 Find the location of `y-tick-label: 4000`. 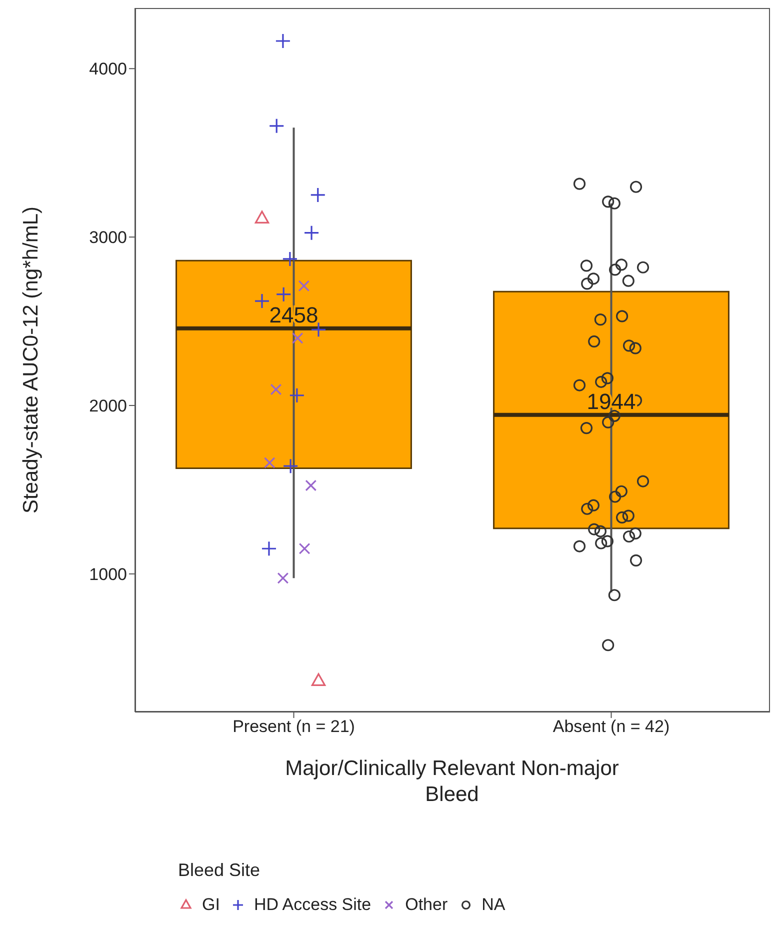

y-tick-label: 4000 is located at coordinates (108, 69).